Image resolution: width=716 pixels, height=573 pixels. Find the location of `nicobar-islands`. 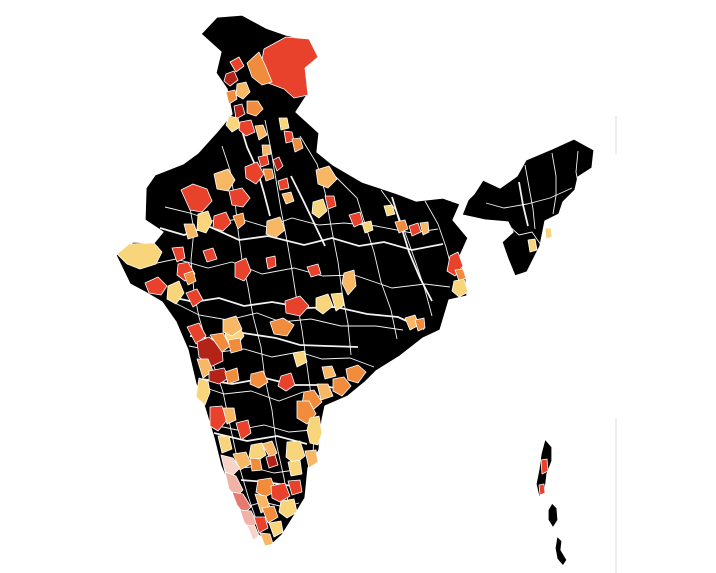

nicobar-islands is located at coordinates (553, 515).